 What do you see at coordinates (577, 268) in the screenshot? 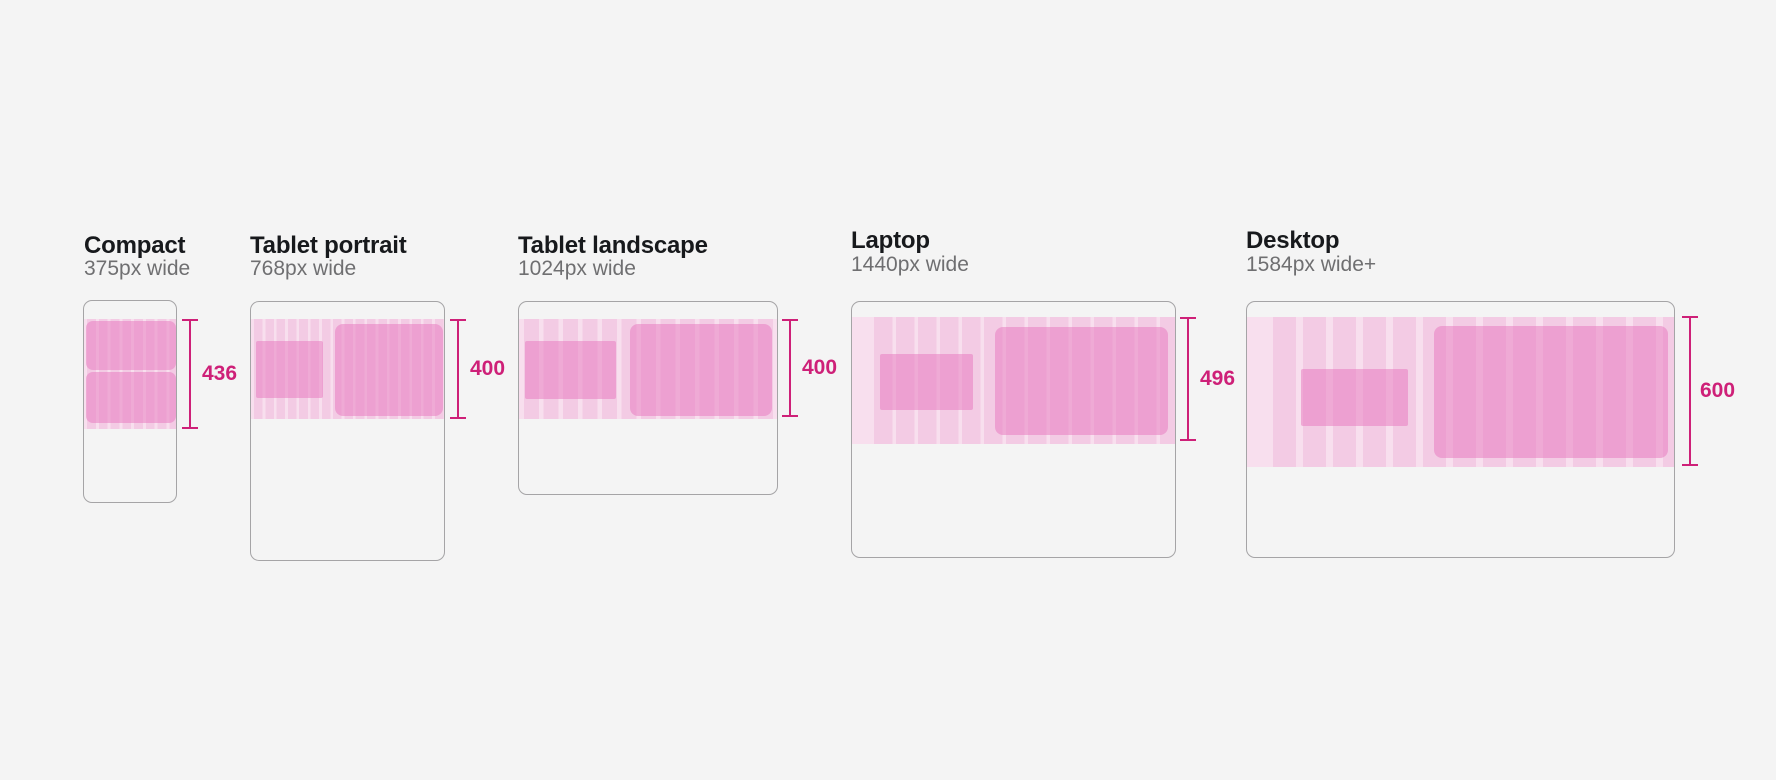
I see `device-width-label: 1024px wide` at bounding box center [577, 268].